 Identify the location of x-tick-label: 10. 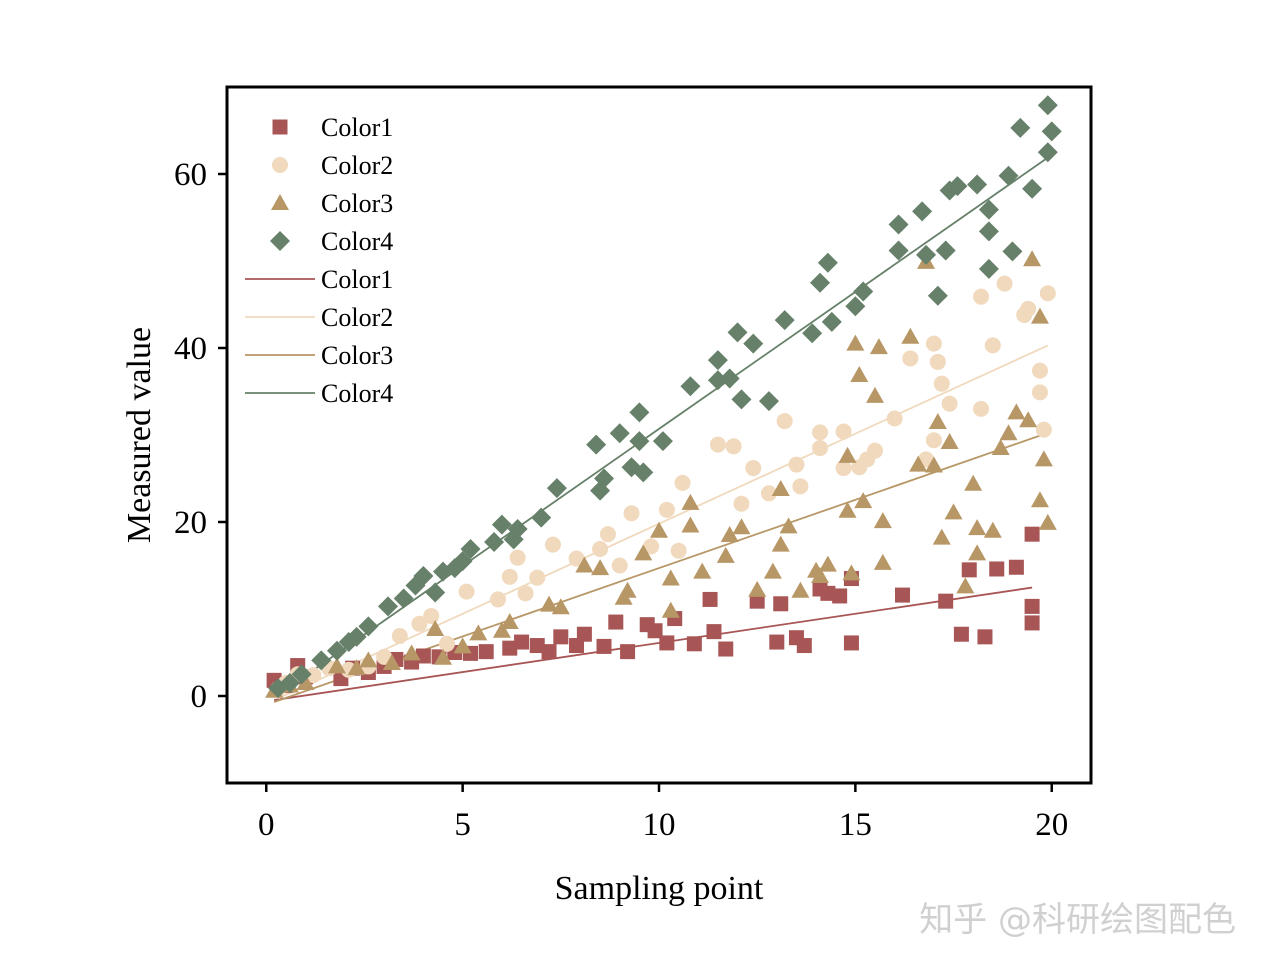
(659, 825).